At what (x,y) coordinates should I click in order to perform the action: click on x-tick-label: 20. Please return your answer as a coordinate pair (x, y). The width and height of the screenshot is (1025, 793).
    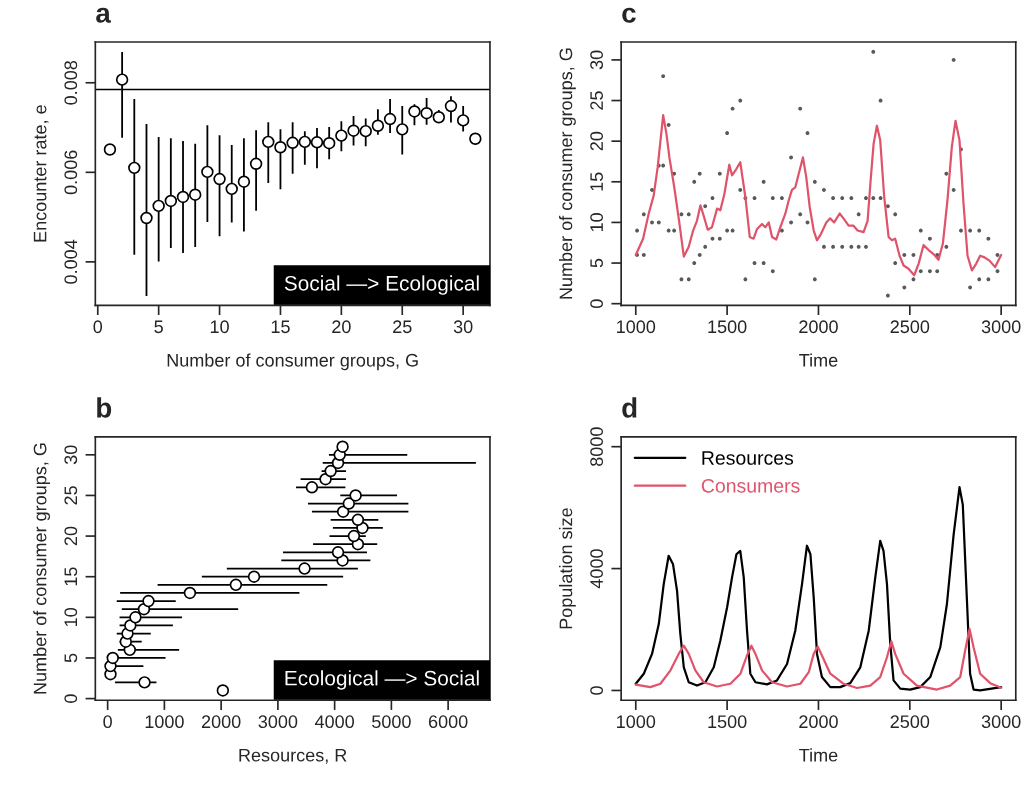
    Looking at the image, I should click on (341, 327).